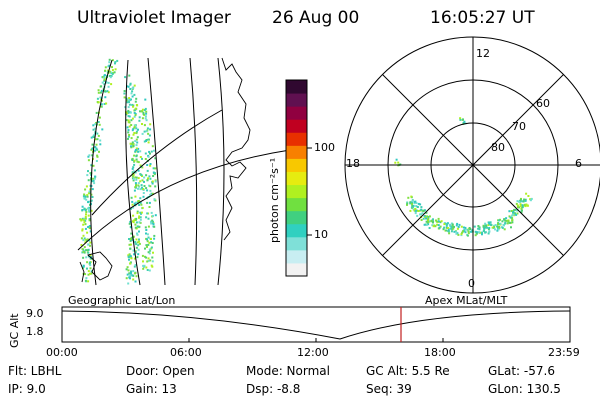 The image size is (600, 400). What do you see at coordinates (35, 313) in the screenshot?
I see `altitude-ytick: 9.0` at bounding box center [35, 313].